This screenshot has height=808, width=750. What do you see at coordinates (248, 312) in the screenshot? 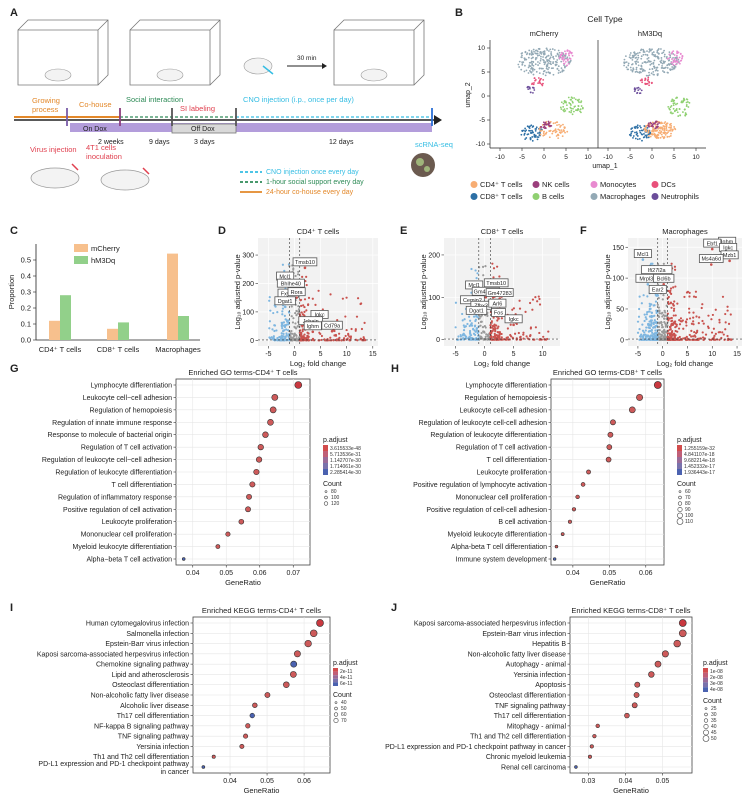
I see `volcano-tick-label: 100` at bounding box center [248, 312].